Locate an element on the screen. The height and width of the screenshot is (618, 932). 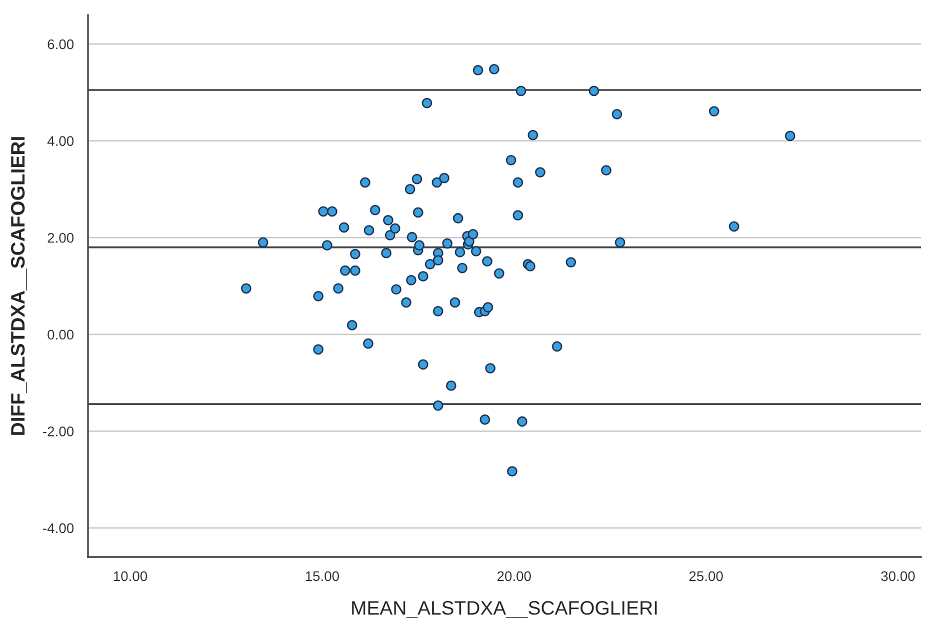
y-tick-label: -4.00 is located at coordinates (58, 528).